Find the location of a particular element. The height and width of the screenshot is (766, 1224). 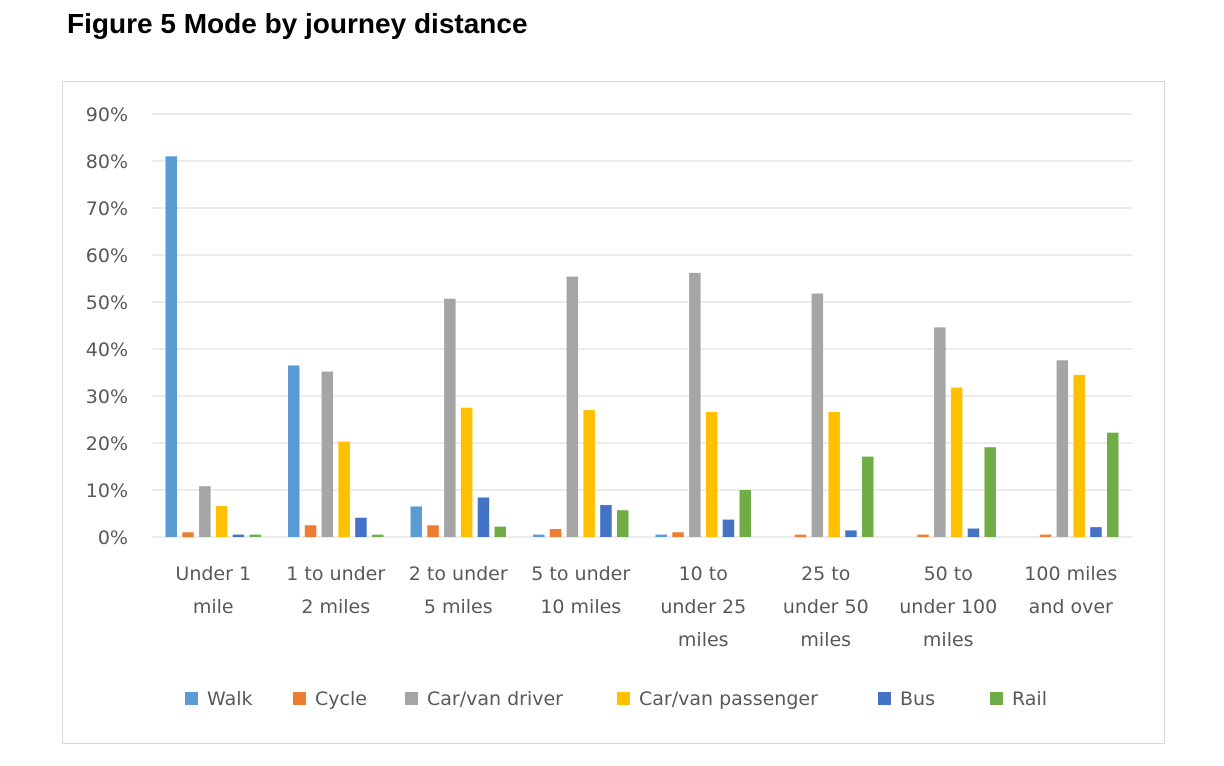

y-tick-label: 50% is located at coordinates (107, 303).